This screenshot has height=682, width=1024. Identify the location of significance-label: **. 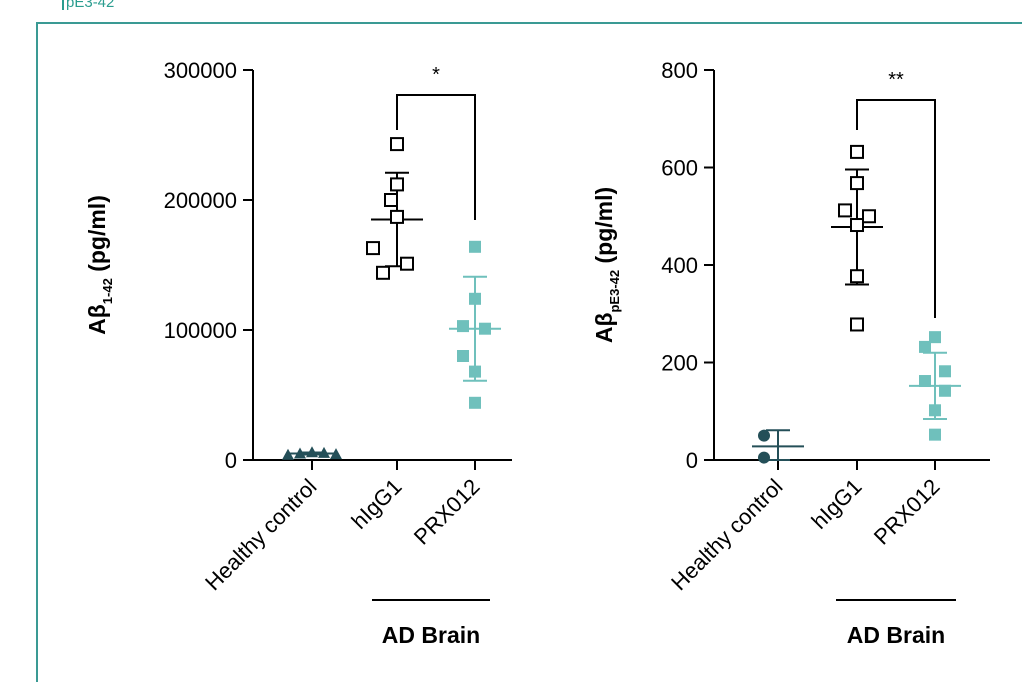
(896, 80).